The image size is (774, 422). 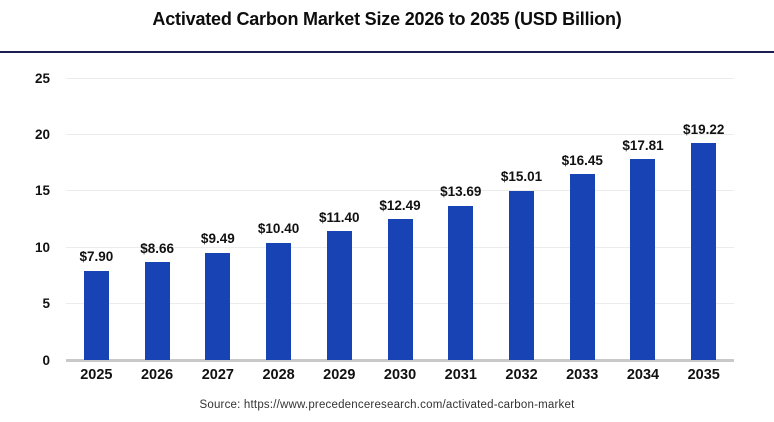 What do you see at coordinates (582, 375) in the screenshot?
I see `x-category-label: 2033` at bounding box center [582, 375].